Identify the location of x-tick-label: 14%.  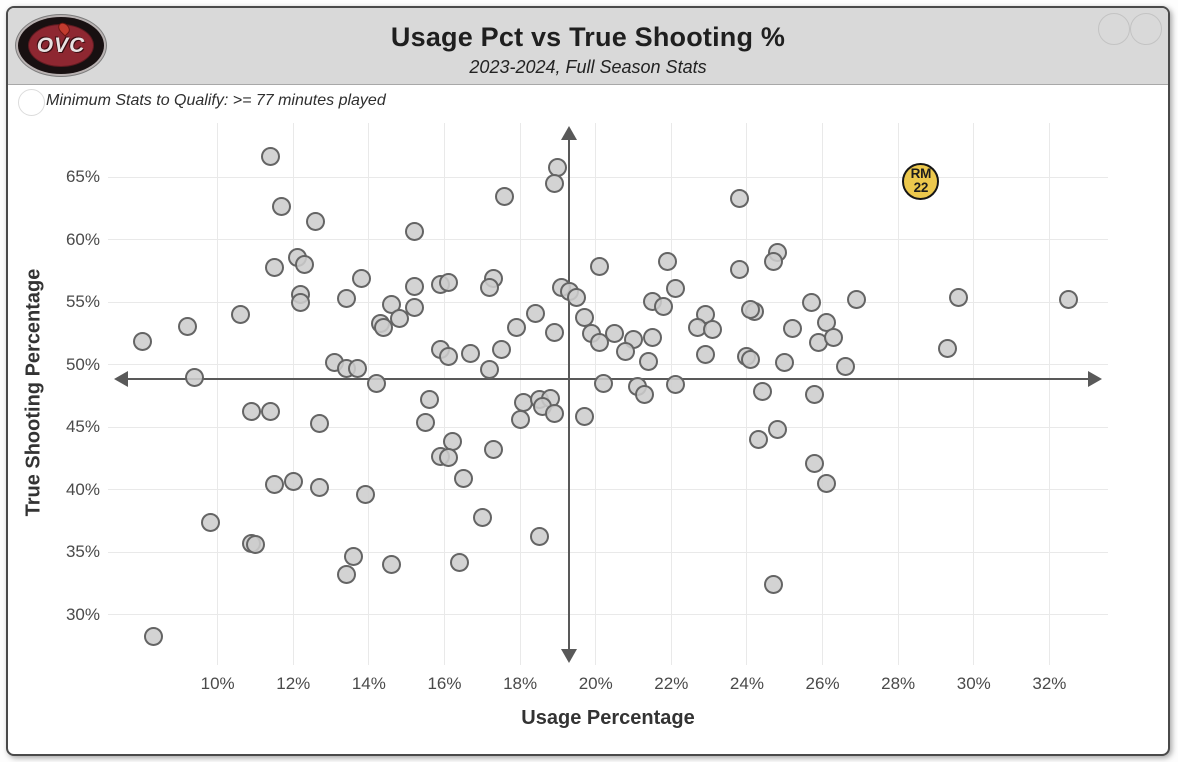
(368, 683).